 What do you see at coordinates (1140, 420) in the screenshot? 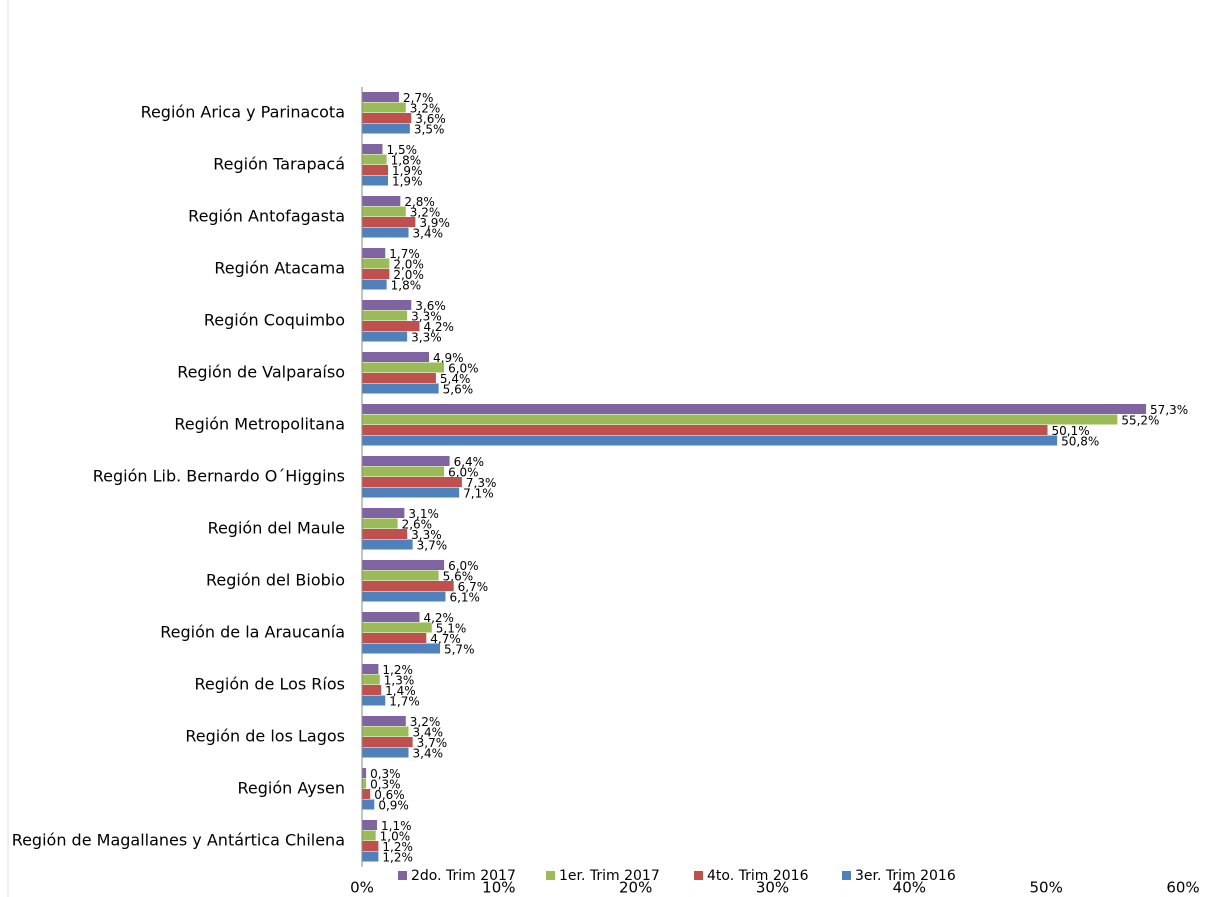
I see `value-label: 55,2%` at bounding box center [1140, 420].